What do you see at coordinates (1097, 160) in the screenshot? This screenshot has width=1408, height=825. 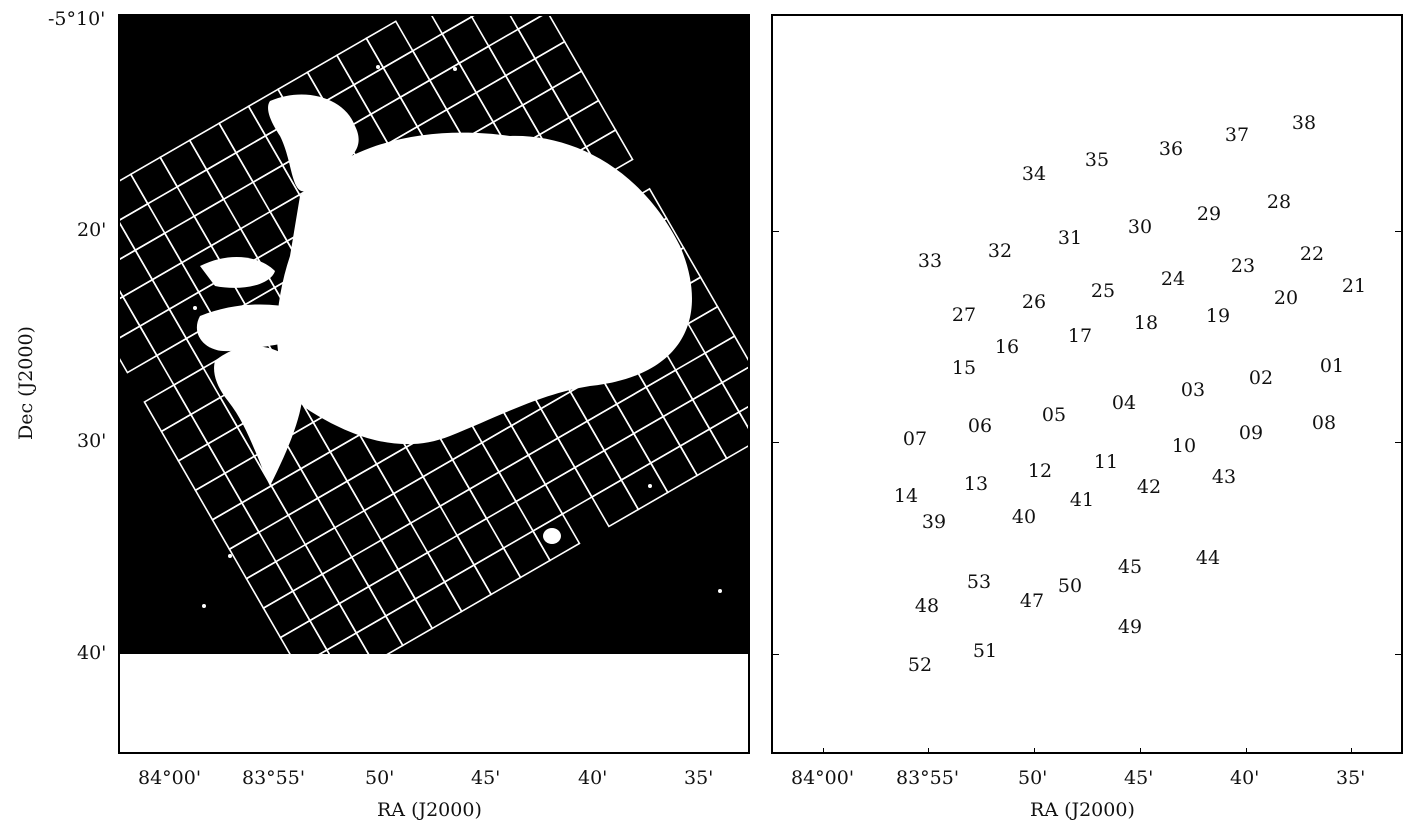 I see `tile-label: 35` at bounding box center [1097, 160].